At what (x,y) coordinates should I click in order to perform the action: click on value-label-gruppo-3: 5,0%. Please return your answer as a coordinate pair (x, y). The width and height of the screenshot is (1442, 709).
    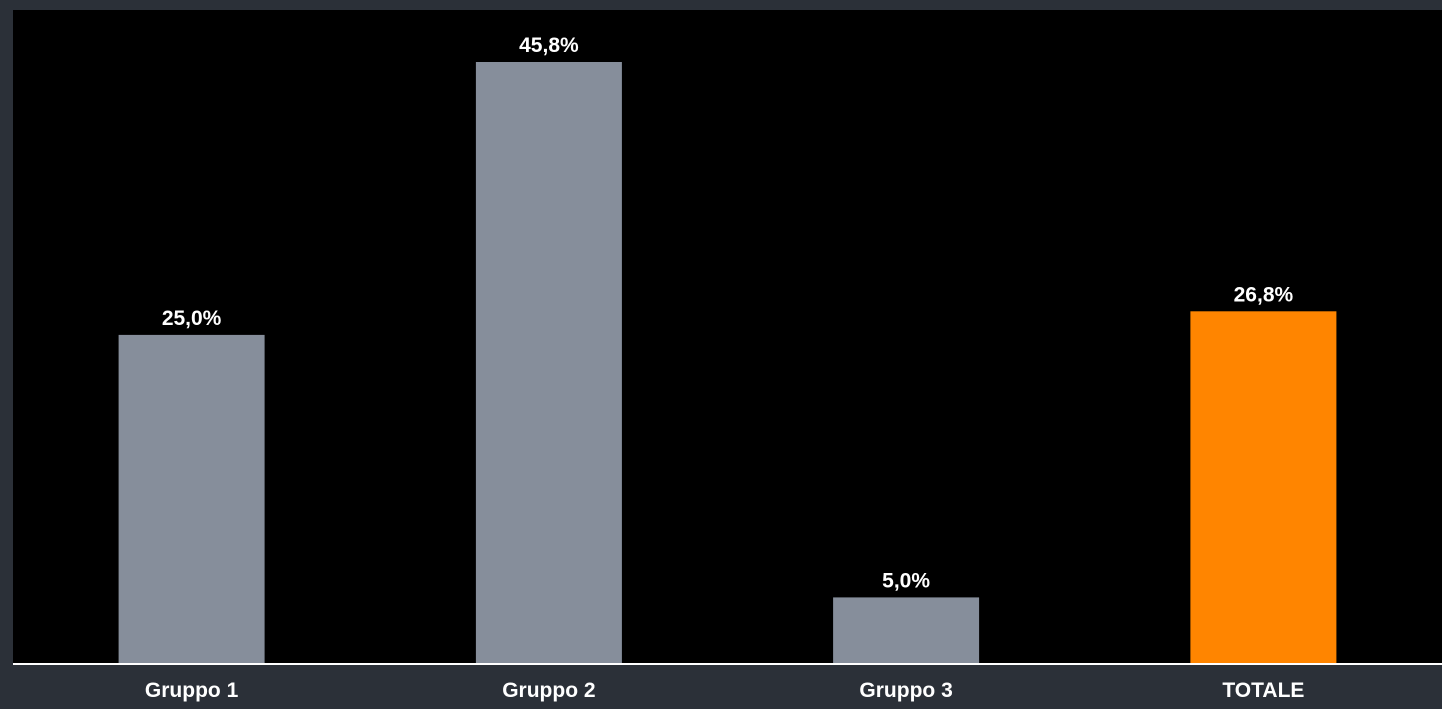
    Looking at the image, I should click on (906, 580).